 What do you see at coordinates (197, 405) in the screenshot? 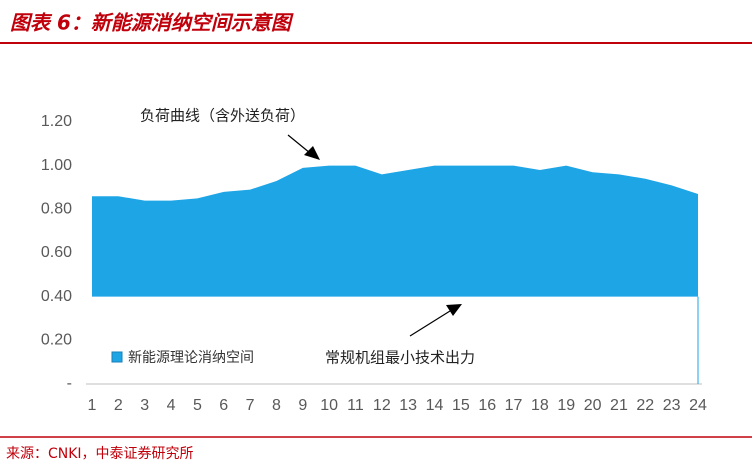
I see `x-tick-label: 5` at bounding box center [197, 405].